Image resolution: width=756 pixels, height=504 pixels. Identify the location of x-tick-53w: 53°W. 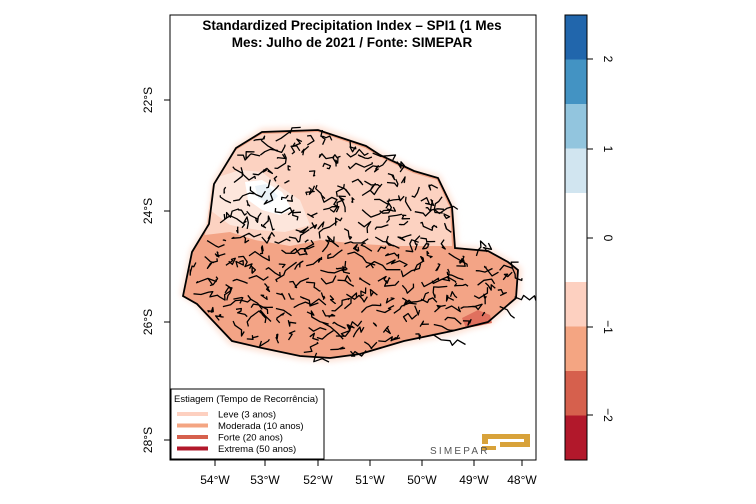
(265, 480).